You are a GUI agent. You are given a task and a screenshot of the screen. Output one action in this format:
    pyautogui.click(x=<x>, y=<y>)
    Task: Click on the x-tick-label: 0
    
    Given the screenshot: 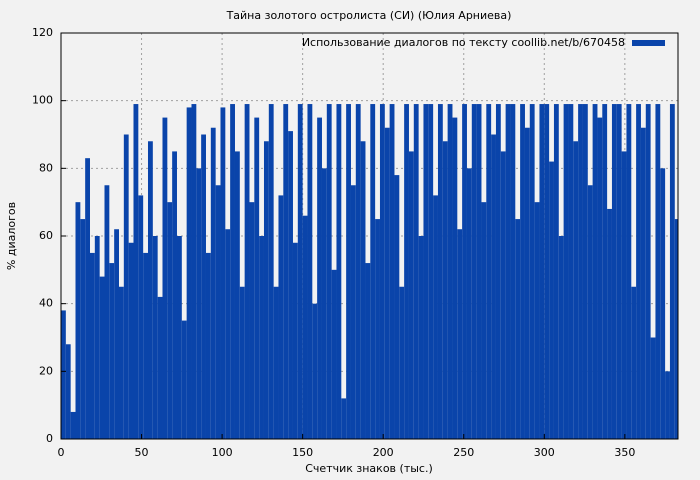 What is the action you would take?
    pyautogui.click(x=61, y=452)
    